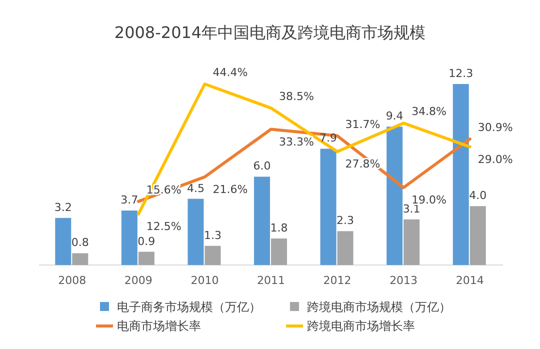 The height and width of the screenshot is (349, 540). I want to click on data-label: 4.5, so click(195, 188).